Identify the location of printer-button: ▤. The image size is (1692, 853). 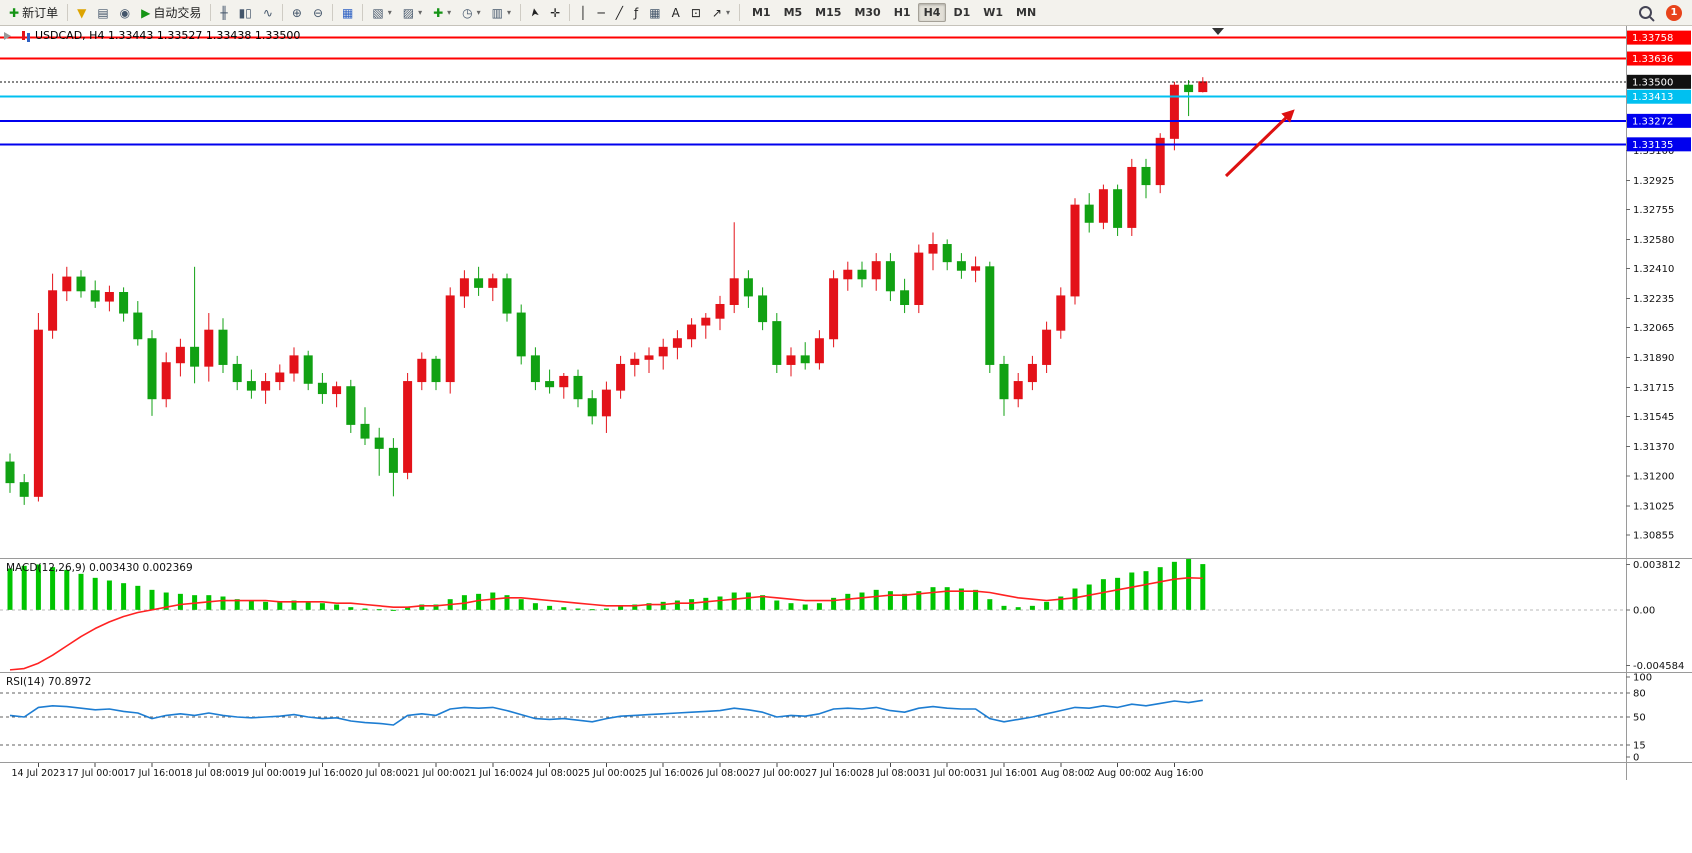
(102, 13).